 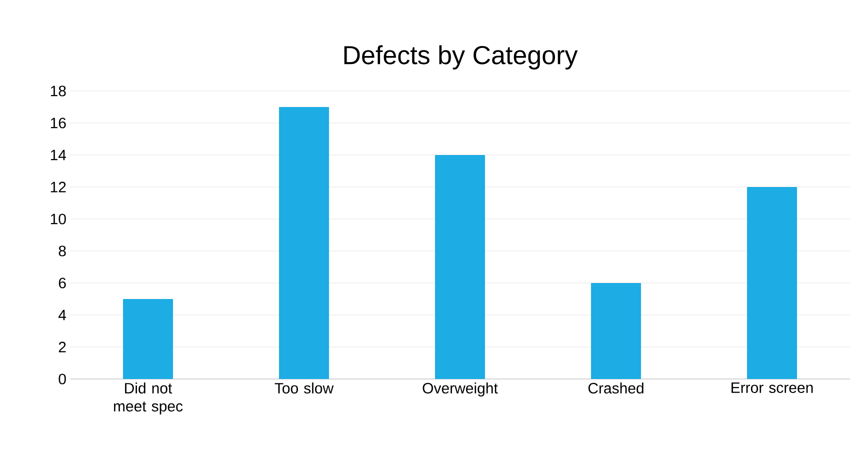 I want to click on x-tick-label: Did not meet spec, so click(x=148, y=398).